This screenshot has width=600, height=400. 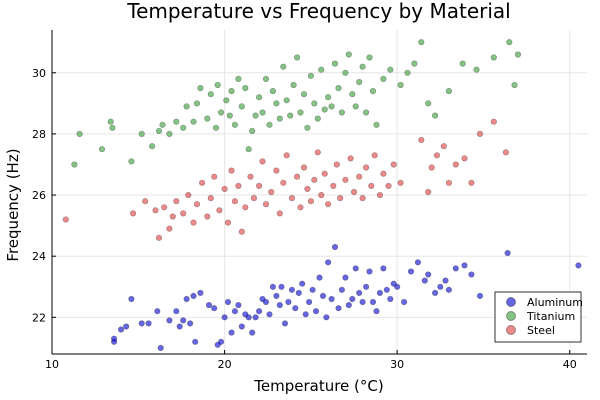 I want to click on legend-label: Aluminum, so click(x=555, y=302).